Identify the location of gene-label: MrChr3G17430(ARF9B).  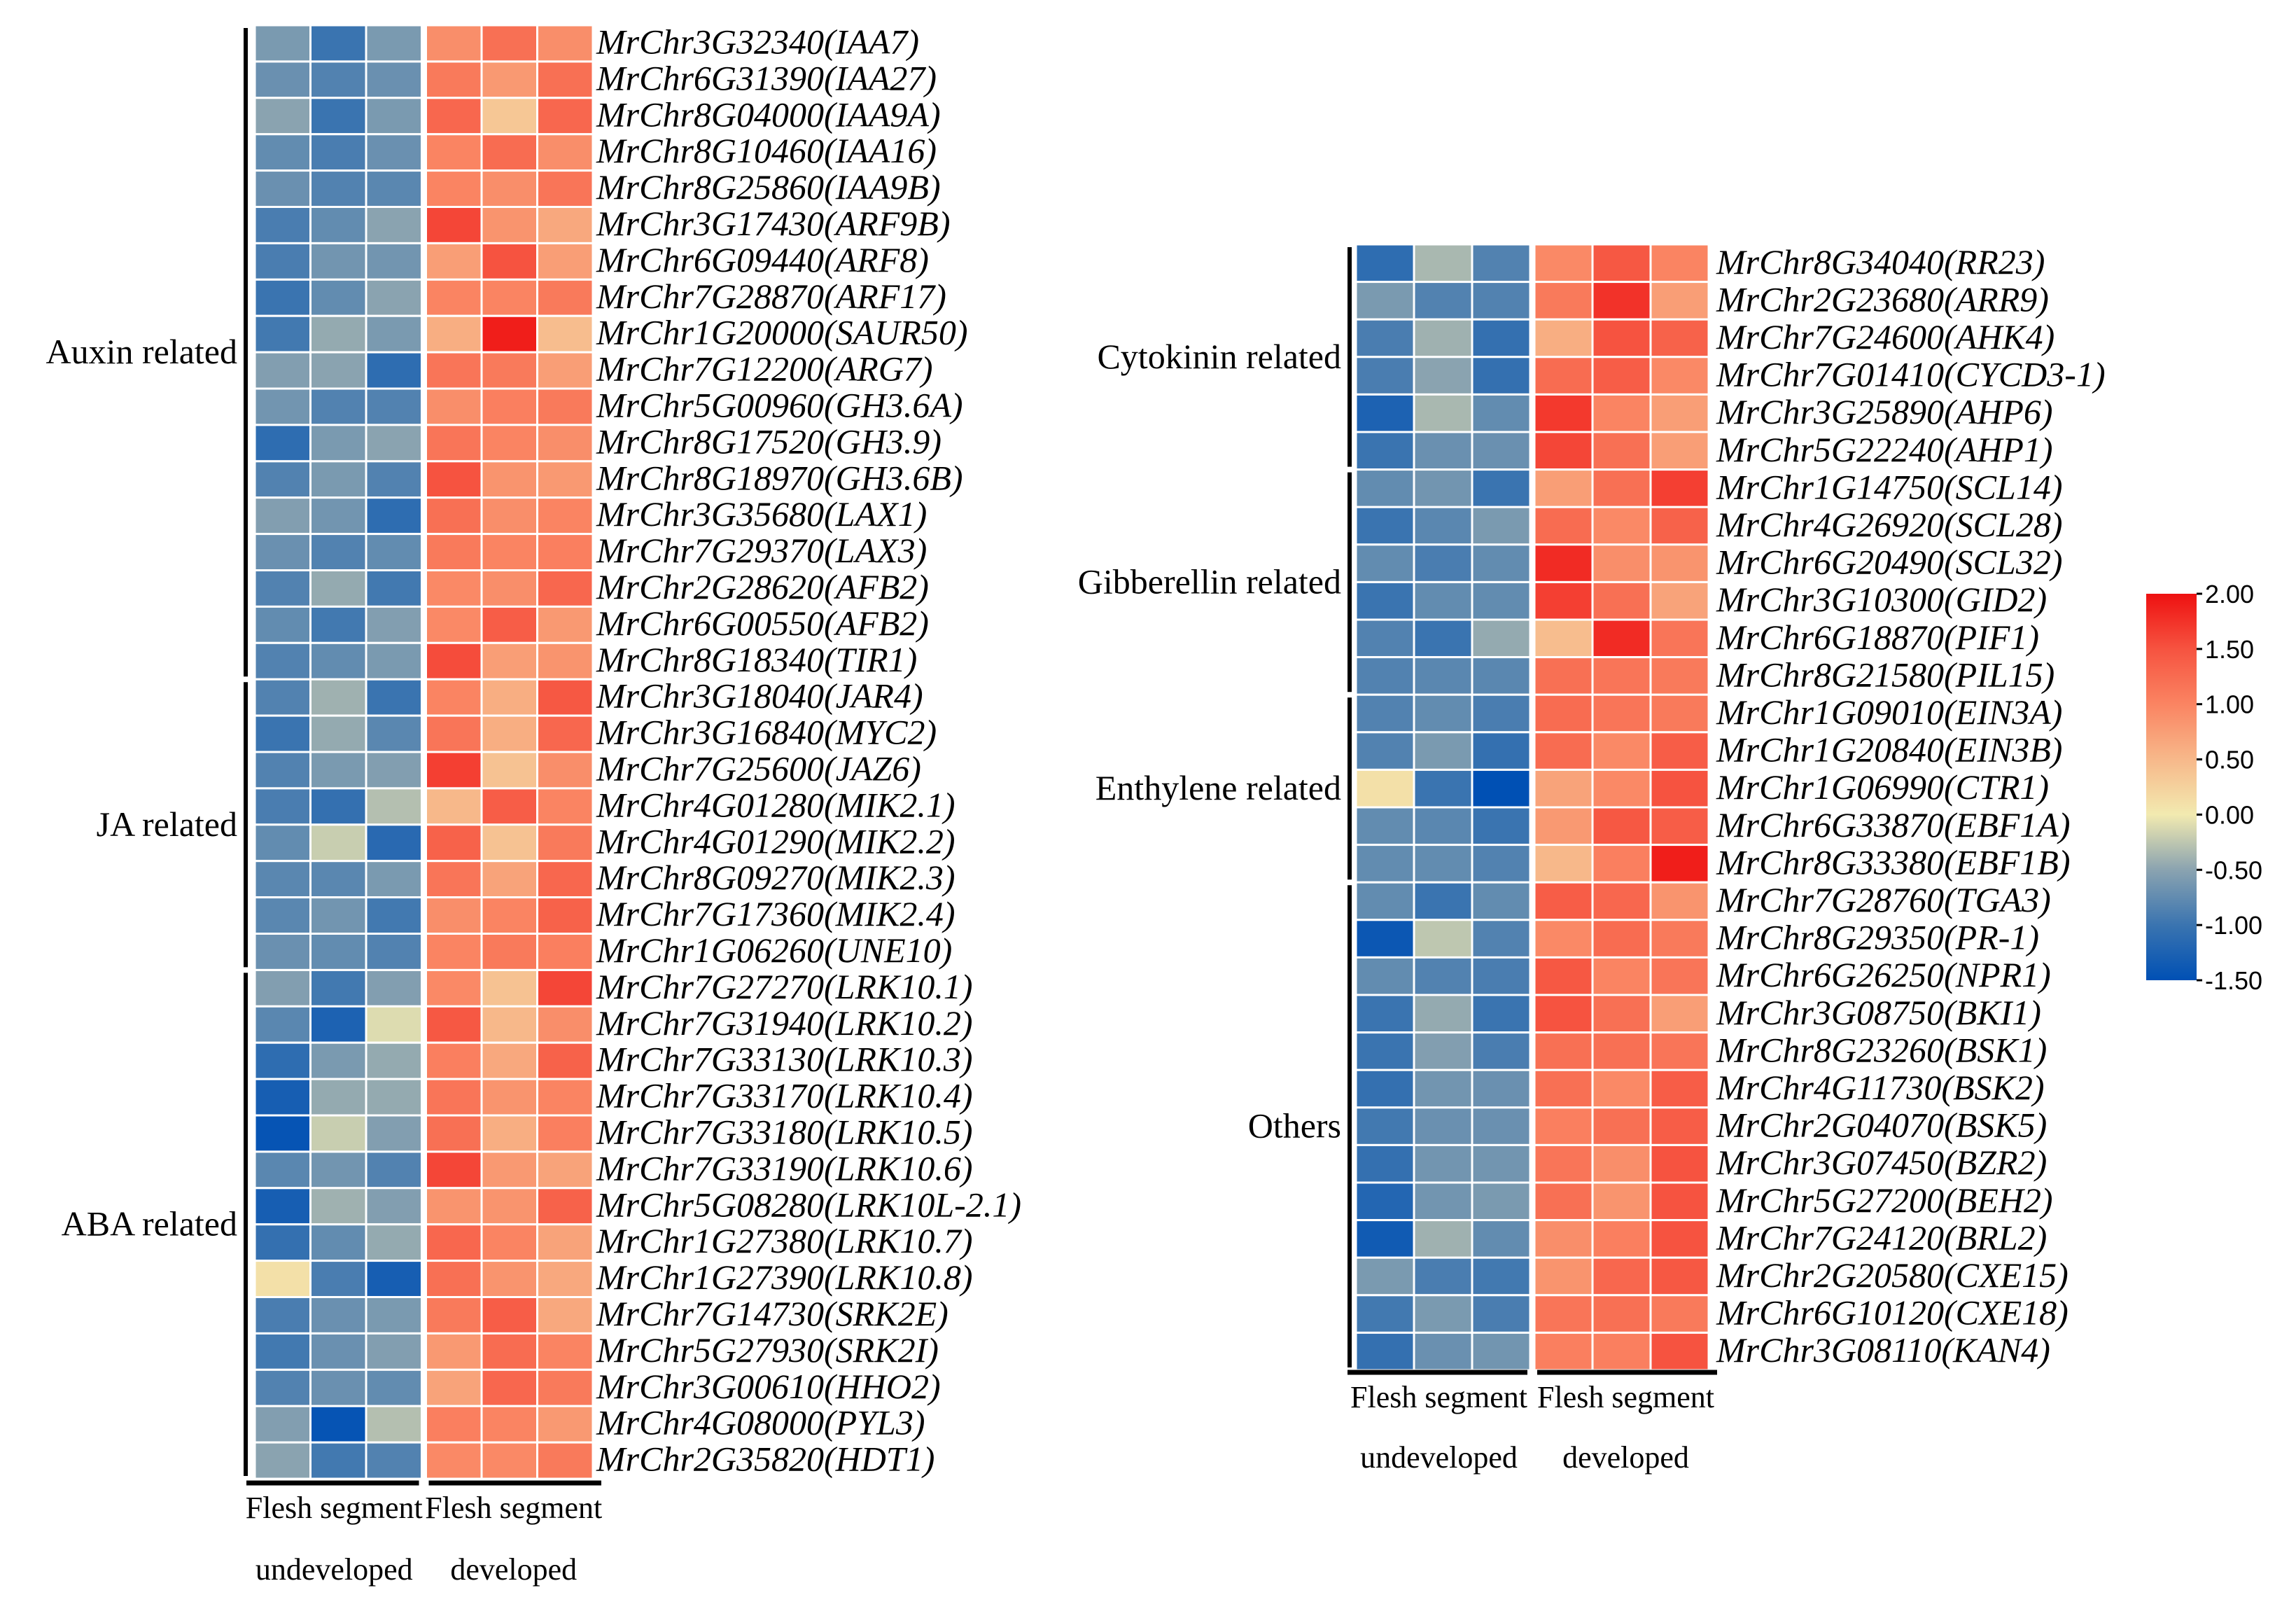
(773, 223).